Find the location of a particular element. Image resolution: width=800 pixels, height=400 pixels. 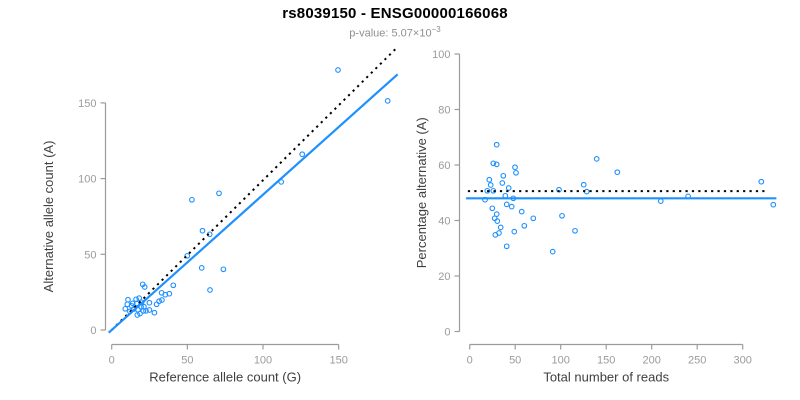

y-tick-label: 60 is located at coordinates (444, 166).